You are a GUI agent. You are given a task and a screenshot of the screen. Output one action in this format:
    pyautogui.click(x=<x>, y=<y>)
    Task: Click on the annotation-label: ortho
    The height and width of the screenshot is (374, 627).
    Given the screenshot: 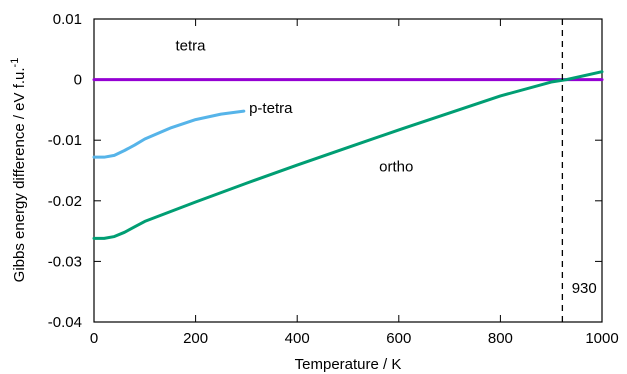 What is the action you would take?
    pyautogui.click(x=396, y=167)
    